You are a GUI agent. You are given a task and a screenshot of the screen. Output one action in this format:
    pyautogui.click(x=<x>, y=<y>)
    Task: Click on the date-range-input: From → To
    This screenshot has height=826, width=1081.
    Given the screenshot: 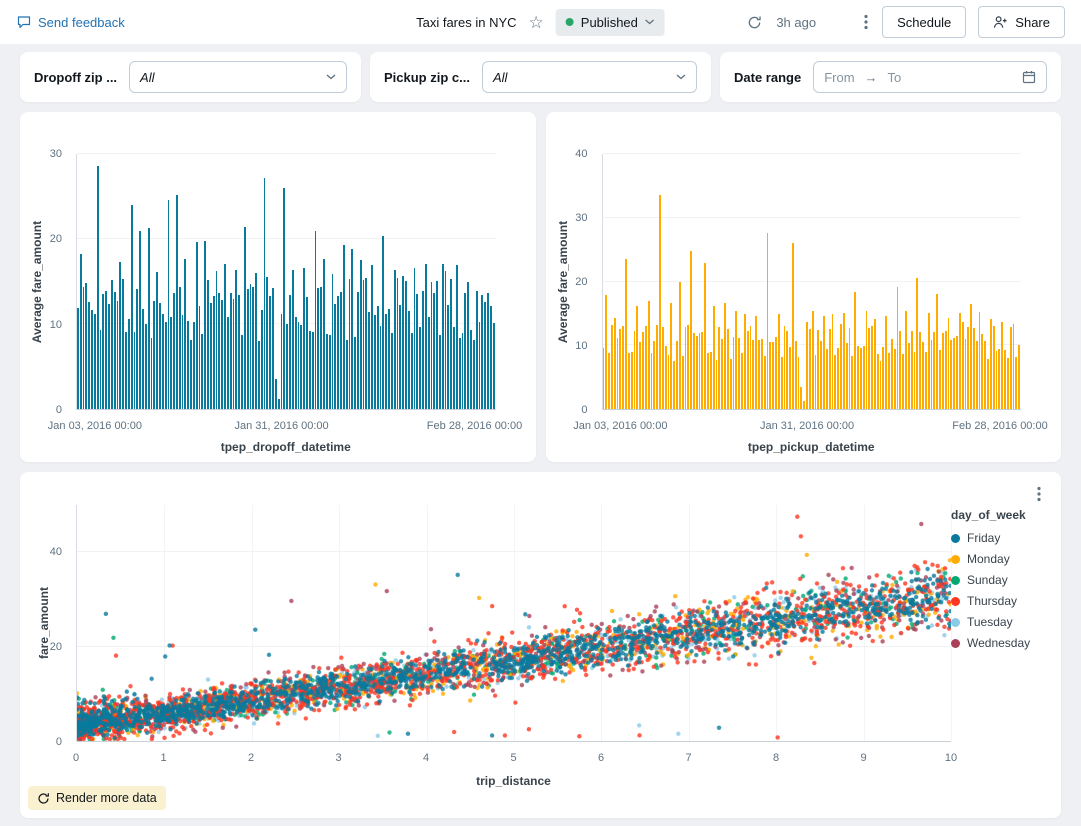 What is the action you would take?
    pyautogui.click(x=930, y=77)
    